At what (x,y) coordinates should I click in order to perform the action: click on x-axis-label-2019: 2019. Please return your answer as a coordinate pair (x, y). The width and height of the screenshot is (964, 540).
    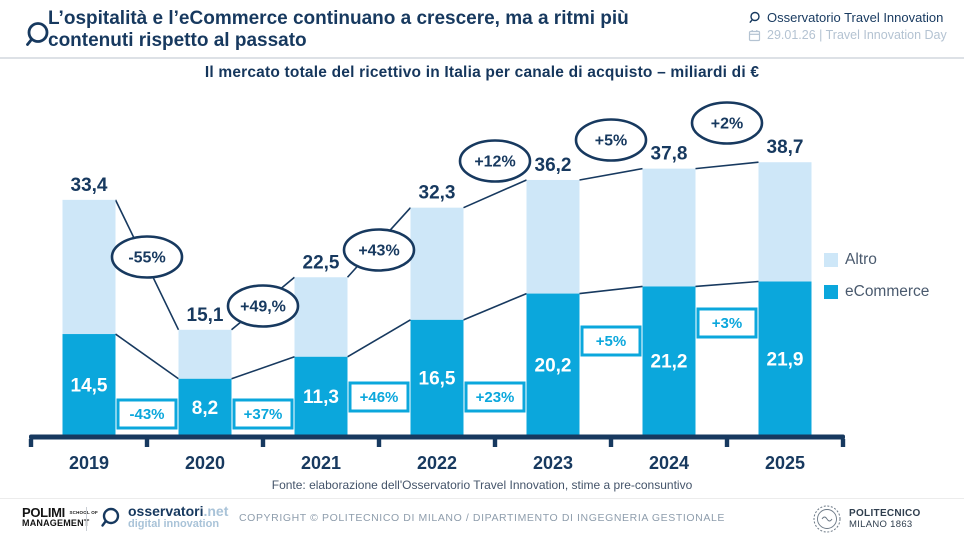
    Looking at the image, I should click on (89, 463).